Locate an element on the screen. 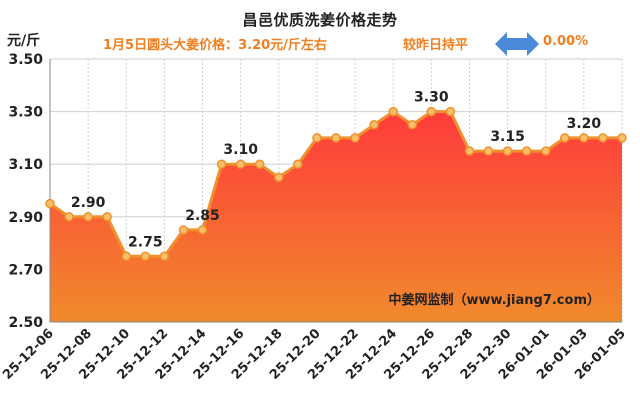 This screenshot has width=640, height=410. data-label: 2.85 is located at coordinates (202, 216).